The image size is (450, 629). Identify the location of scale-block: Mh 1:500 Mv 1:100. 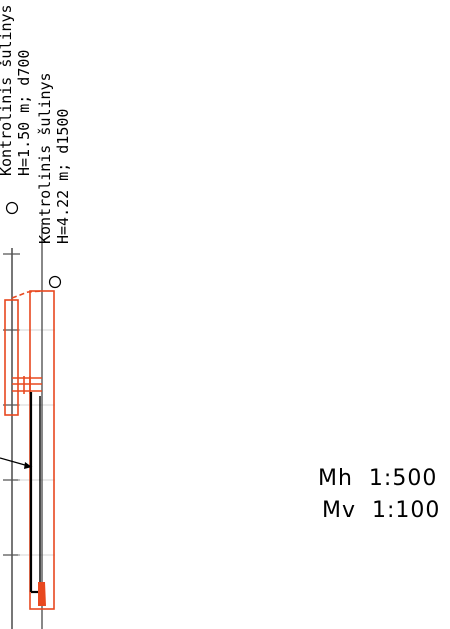
(379, 494).